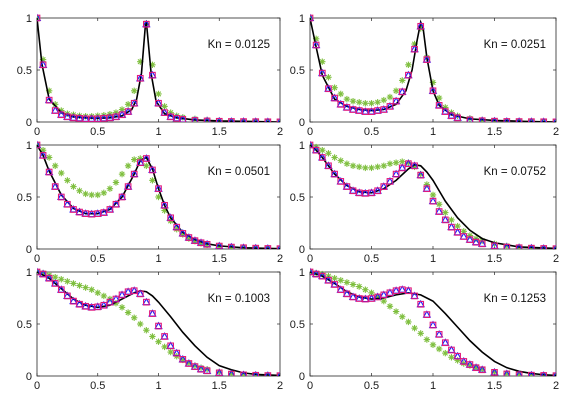 This screenshot has height=408, width=581. Describe the element at coordinates (494, 132) in the screenshot. I see `x-tick-label: 1.5` at that location.